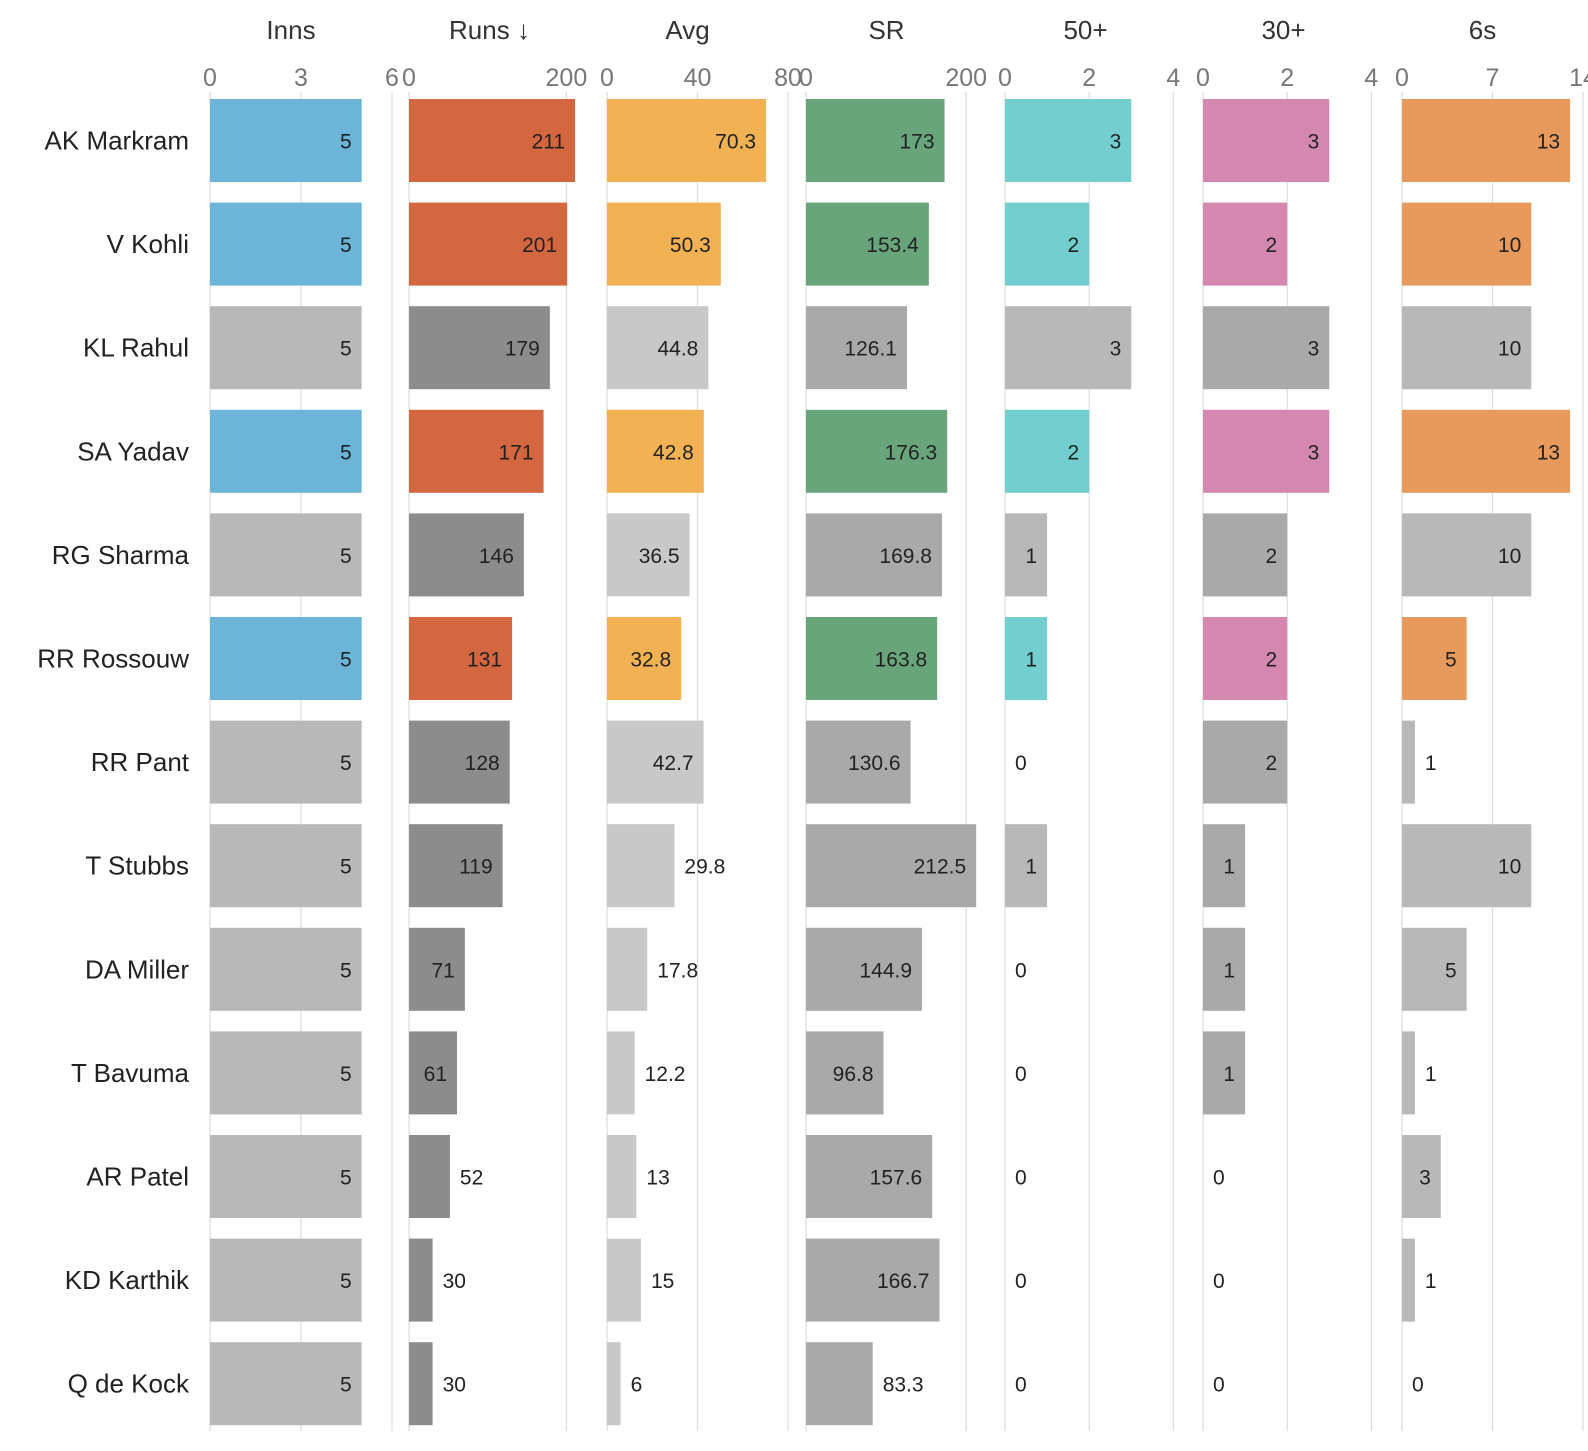  Describe the element at coordinates (1245, 555) in the screenshot. I see `bar-30-rg-sharma` at that location.